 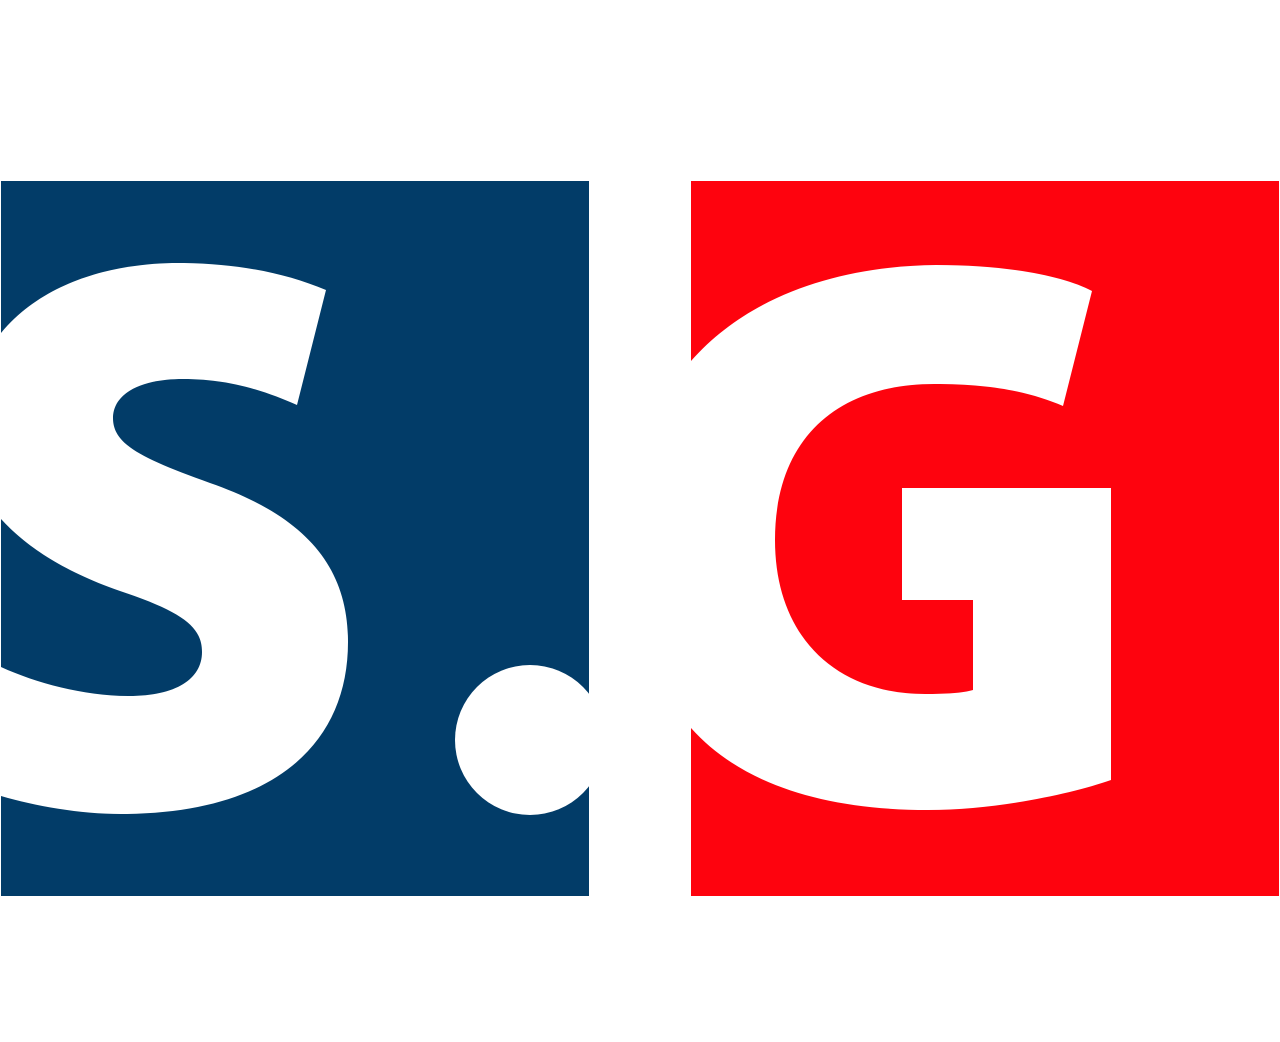 What do you see at coordinates (530, 740) in the screenshot?
I see `dot` at bounding box center [530, 740].